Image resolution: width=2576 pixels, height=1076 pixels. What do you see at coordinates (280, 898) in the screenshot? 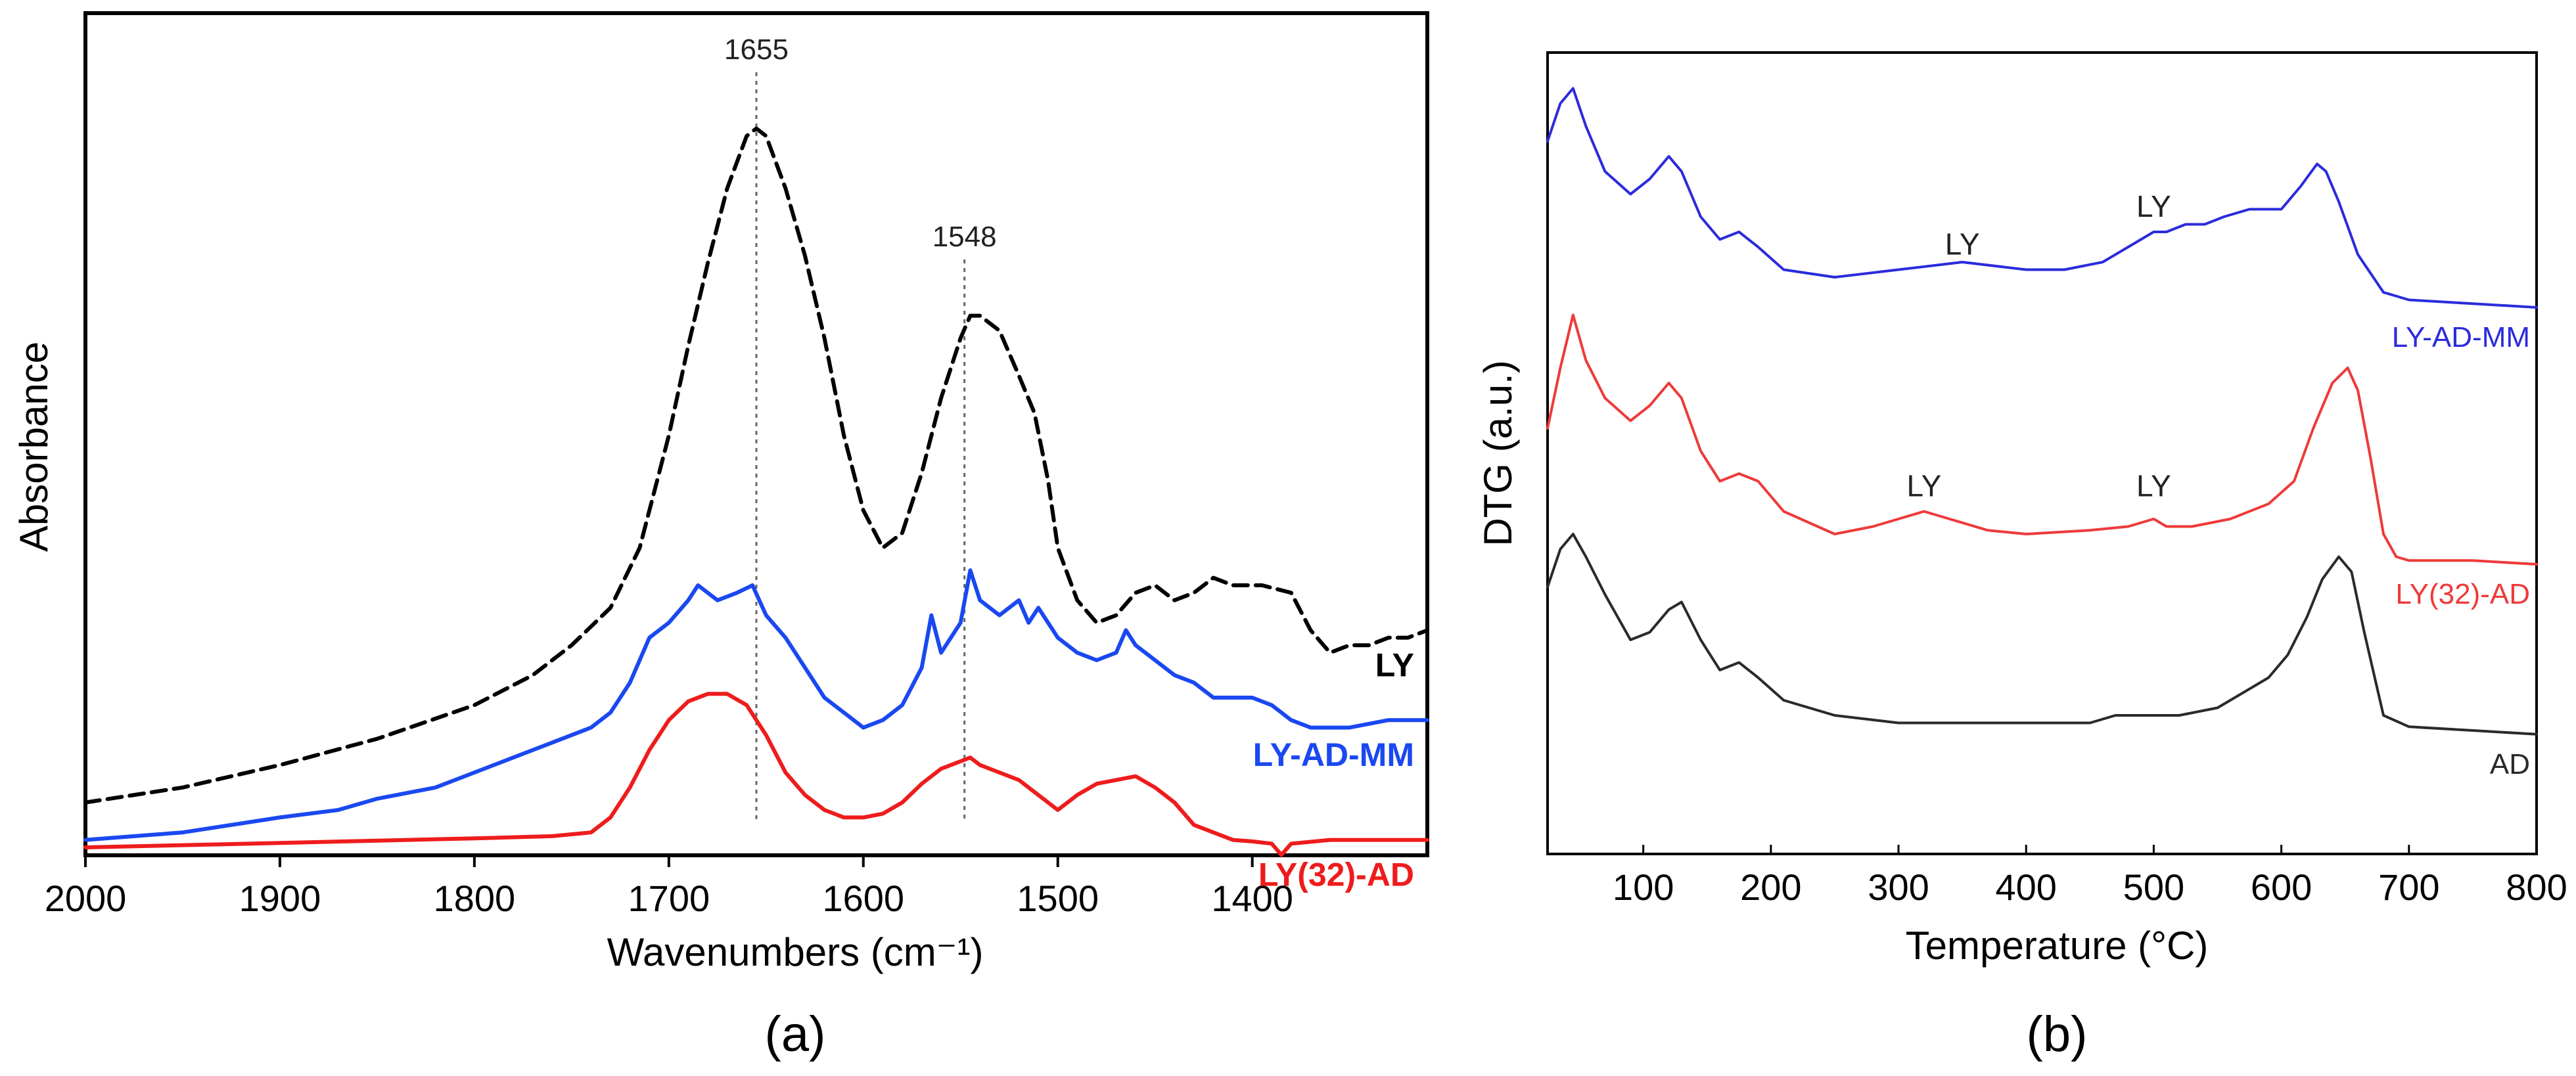
I see `x-tick-label-1900: 1900` at bounding box center [280, 898].